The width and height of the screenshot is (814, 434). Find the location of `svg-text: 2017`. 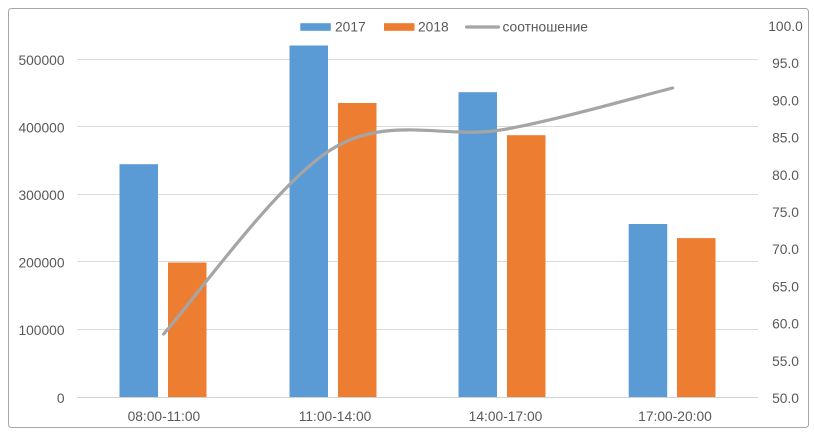

svg-text: 2017 is located at coordinates (350, 27).